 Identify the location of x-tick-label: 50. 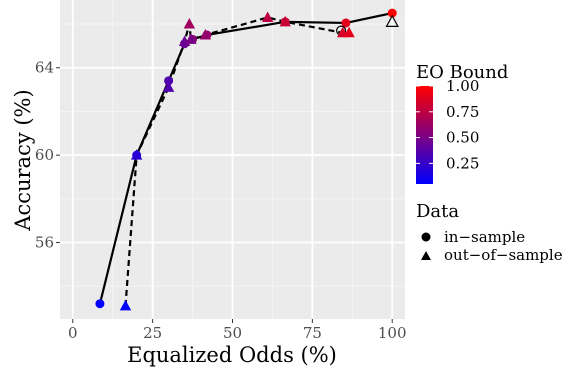
(232, 333).